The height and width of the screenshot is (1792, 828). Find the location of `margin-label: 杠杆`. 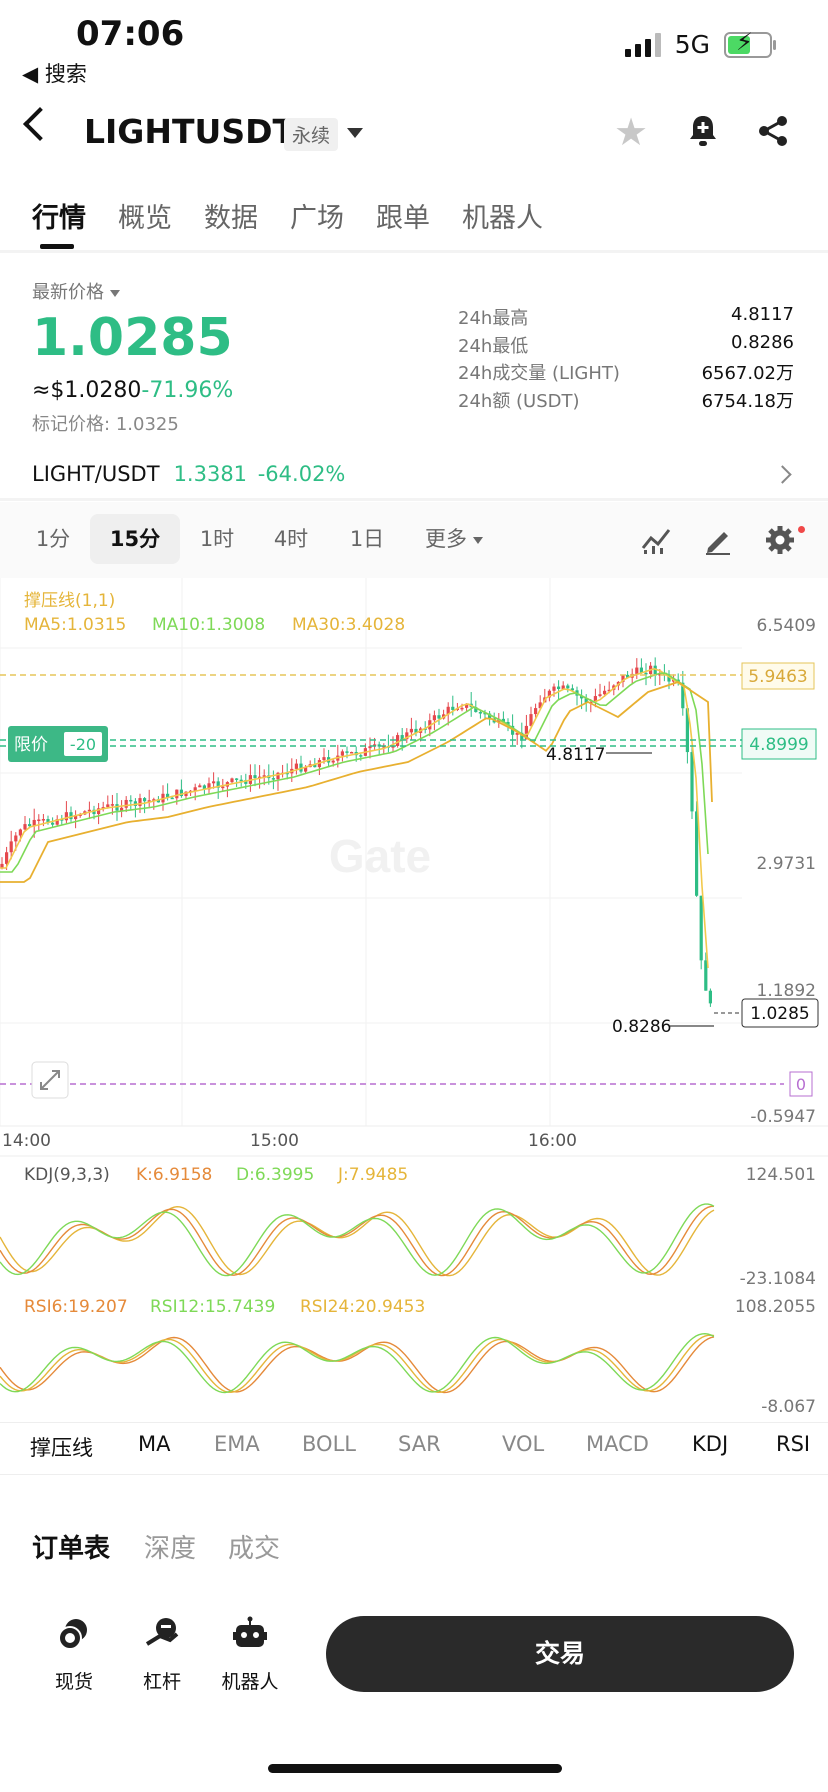

margin-label: 杠杆 is located at coordinates (161, 1682).